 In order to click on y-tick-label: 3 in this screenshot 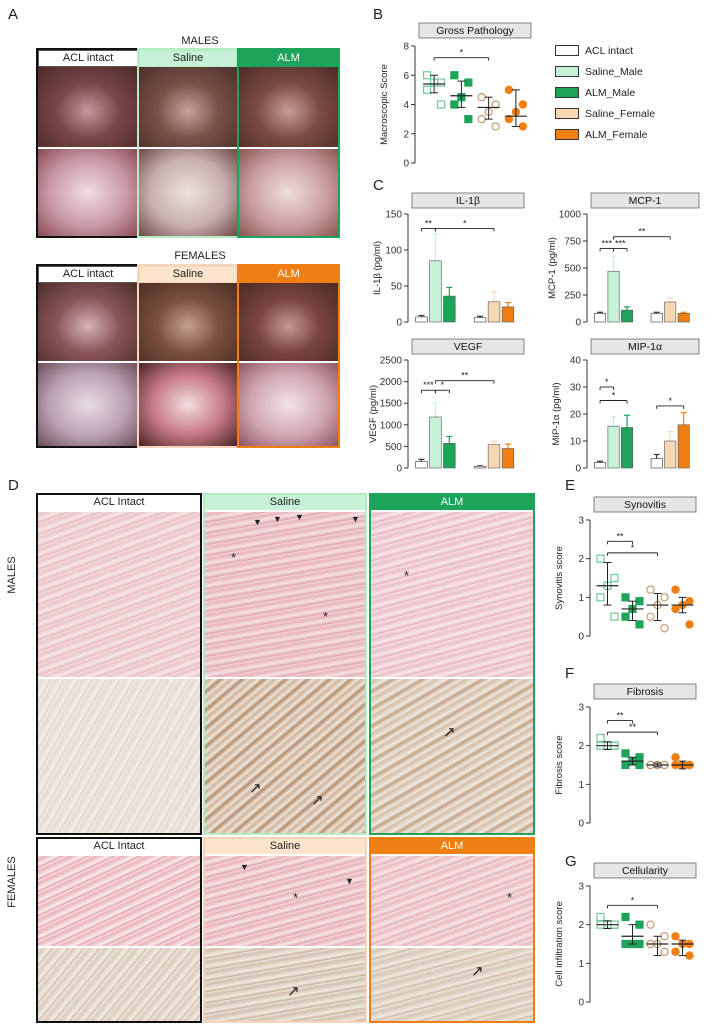, I will do `click(581, 887)`.